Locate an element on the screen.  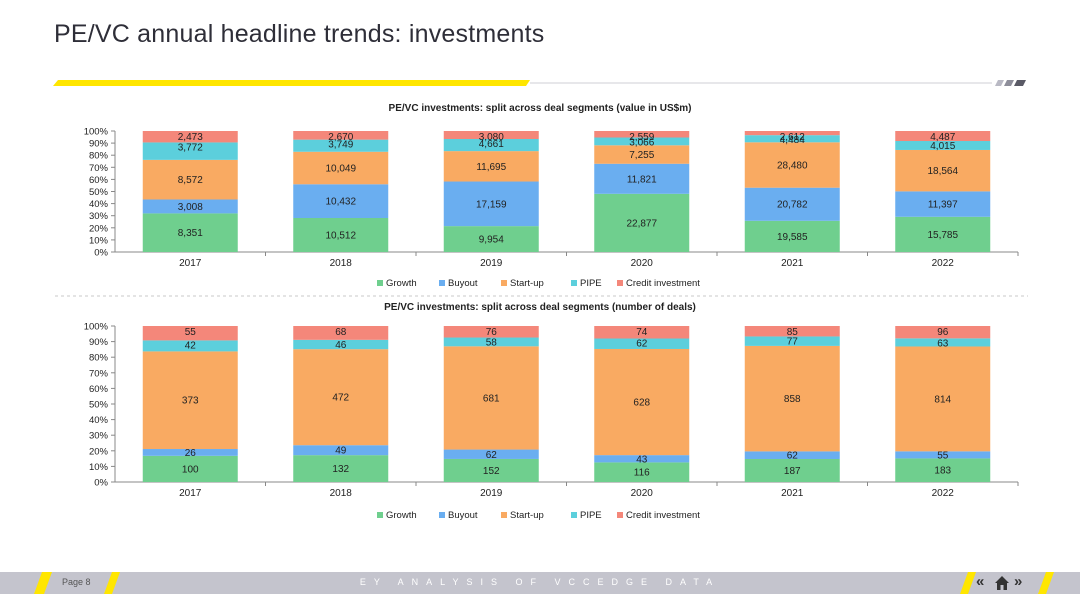
legend-swatch-start-up is located at coordinates (504, 515).